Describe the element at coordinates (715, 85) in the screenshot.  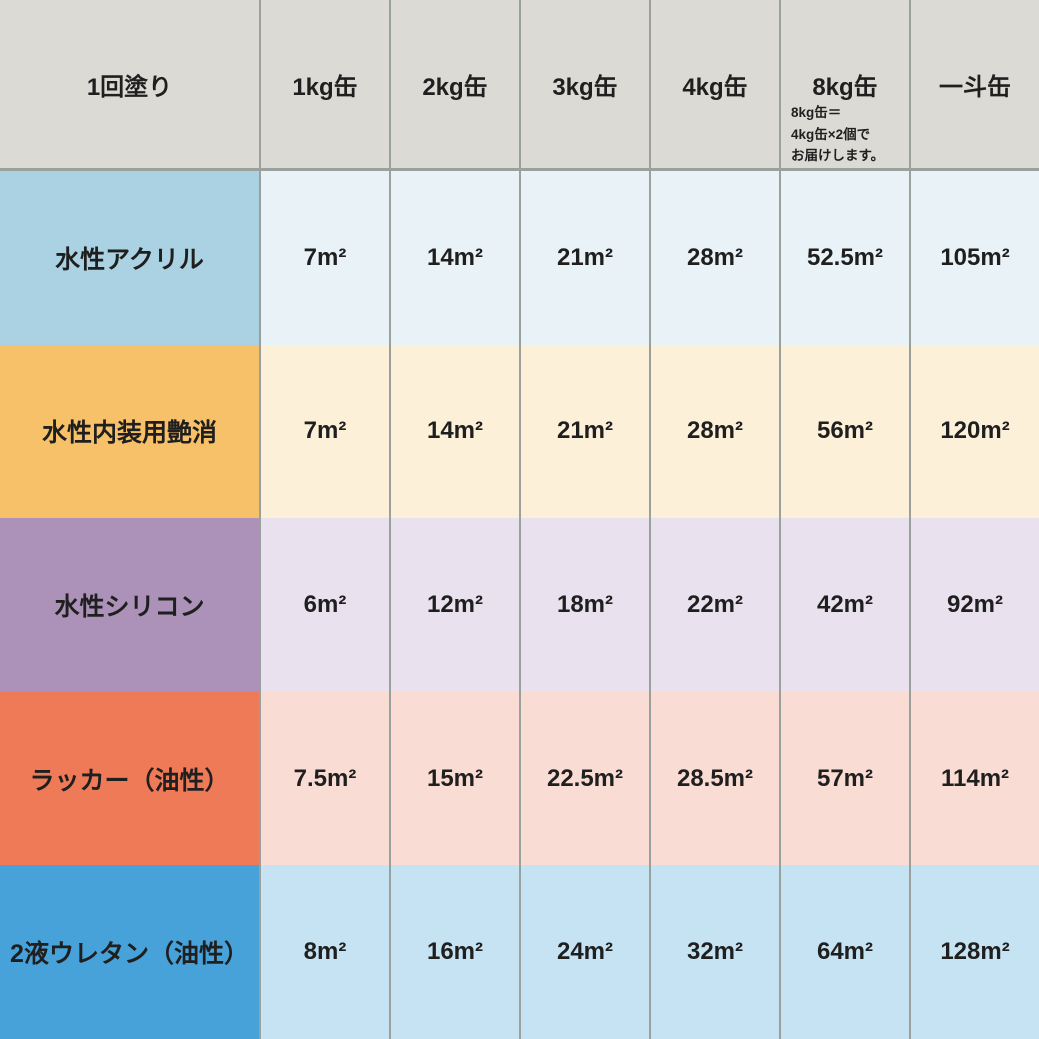
I see `header-cell-4kg: 4kg缶` at that location.